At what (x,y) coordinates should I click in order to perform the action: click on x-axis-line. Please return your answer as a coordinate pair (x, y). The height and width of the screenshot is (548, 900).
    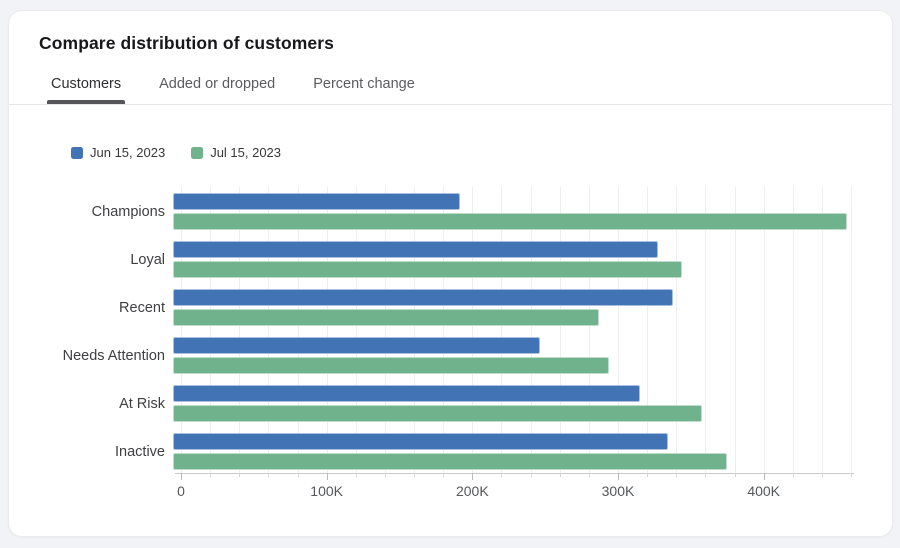
    Looking at the image, I should click on (514, 473).